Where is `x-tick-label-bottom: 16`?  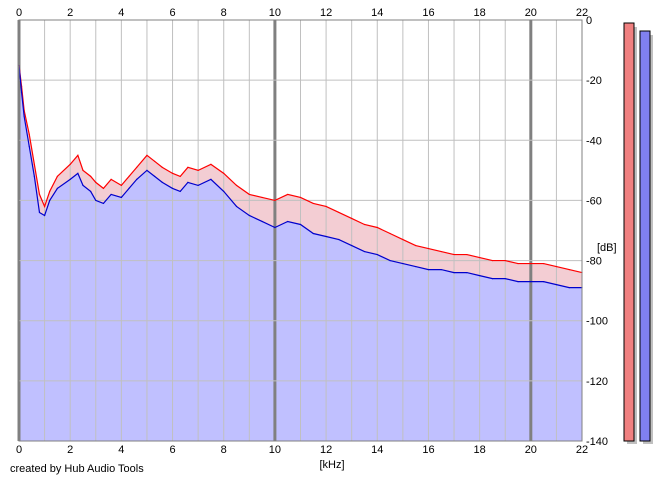 x-tick-label-bottom: 16 is located at coordinates (428, 450).